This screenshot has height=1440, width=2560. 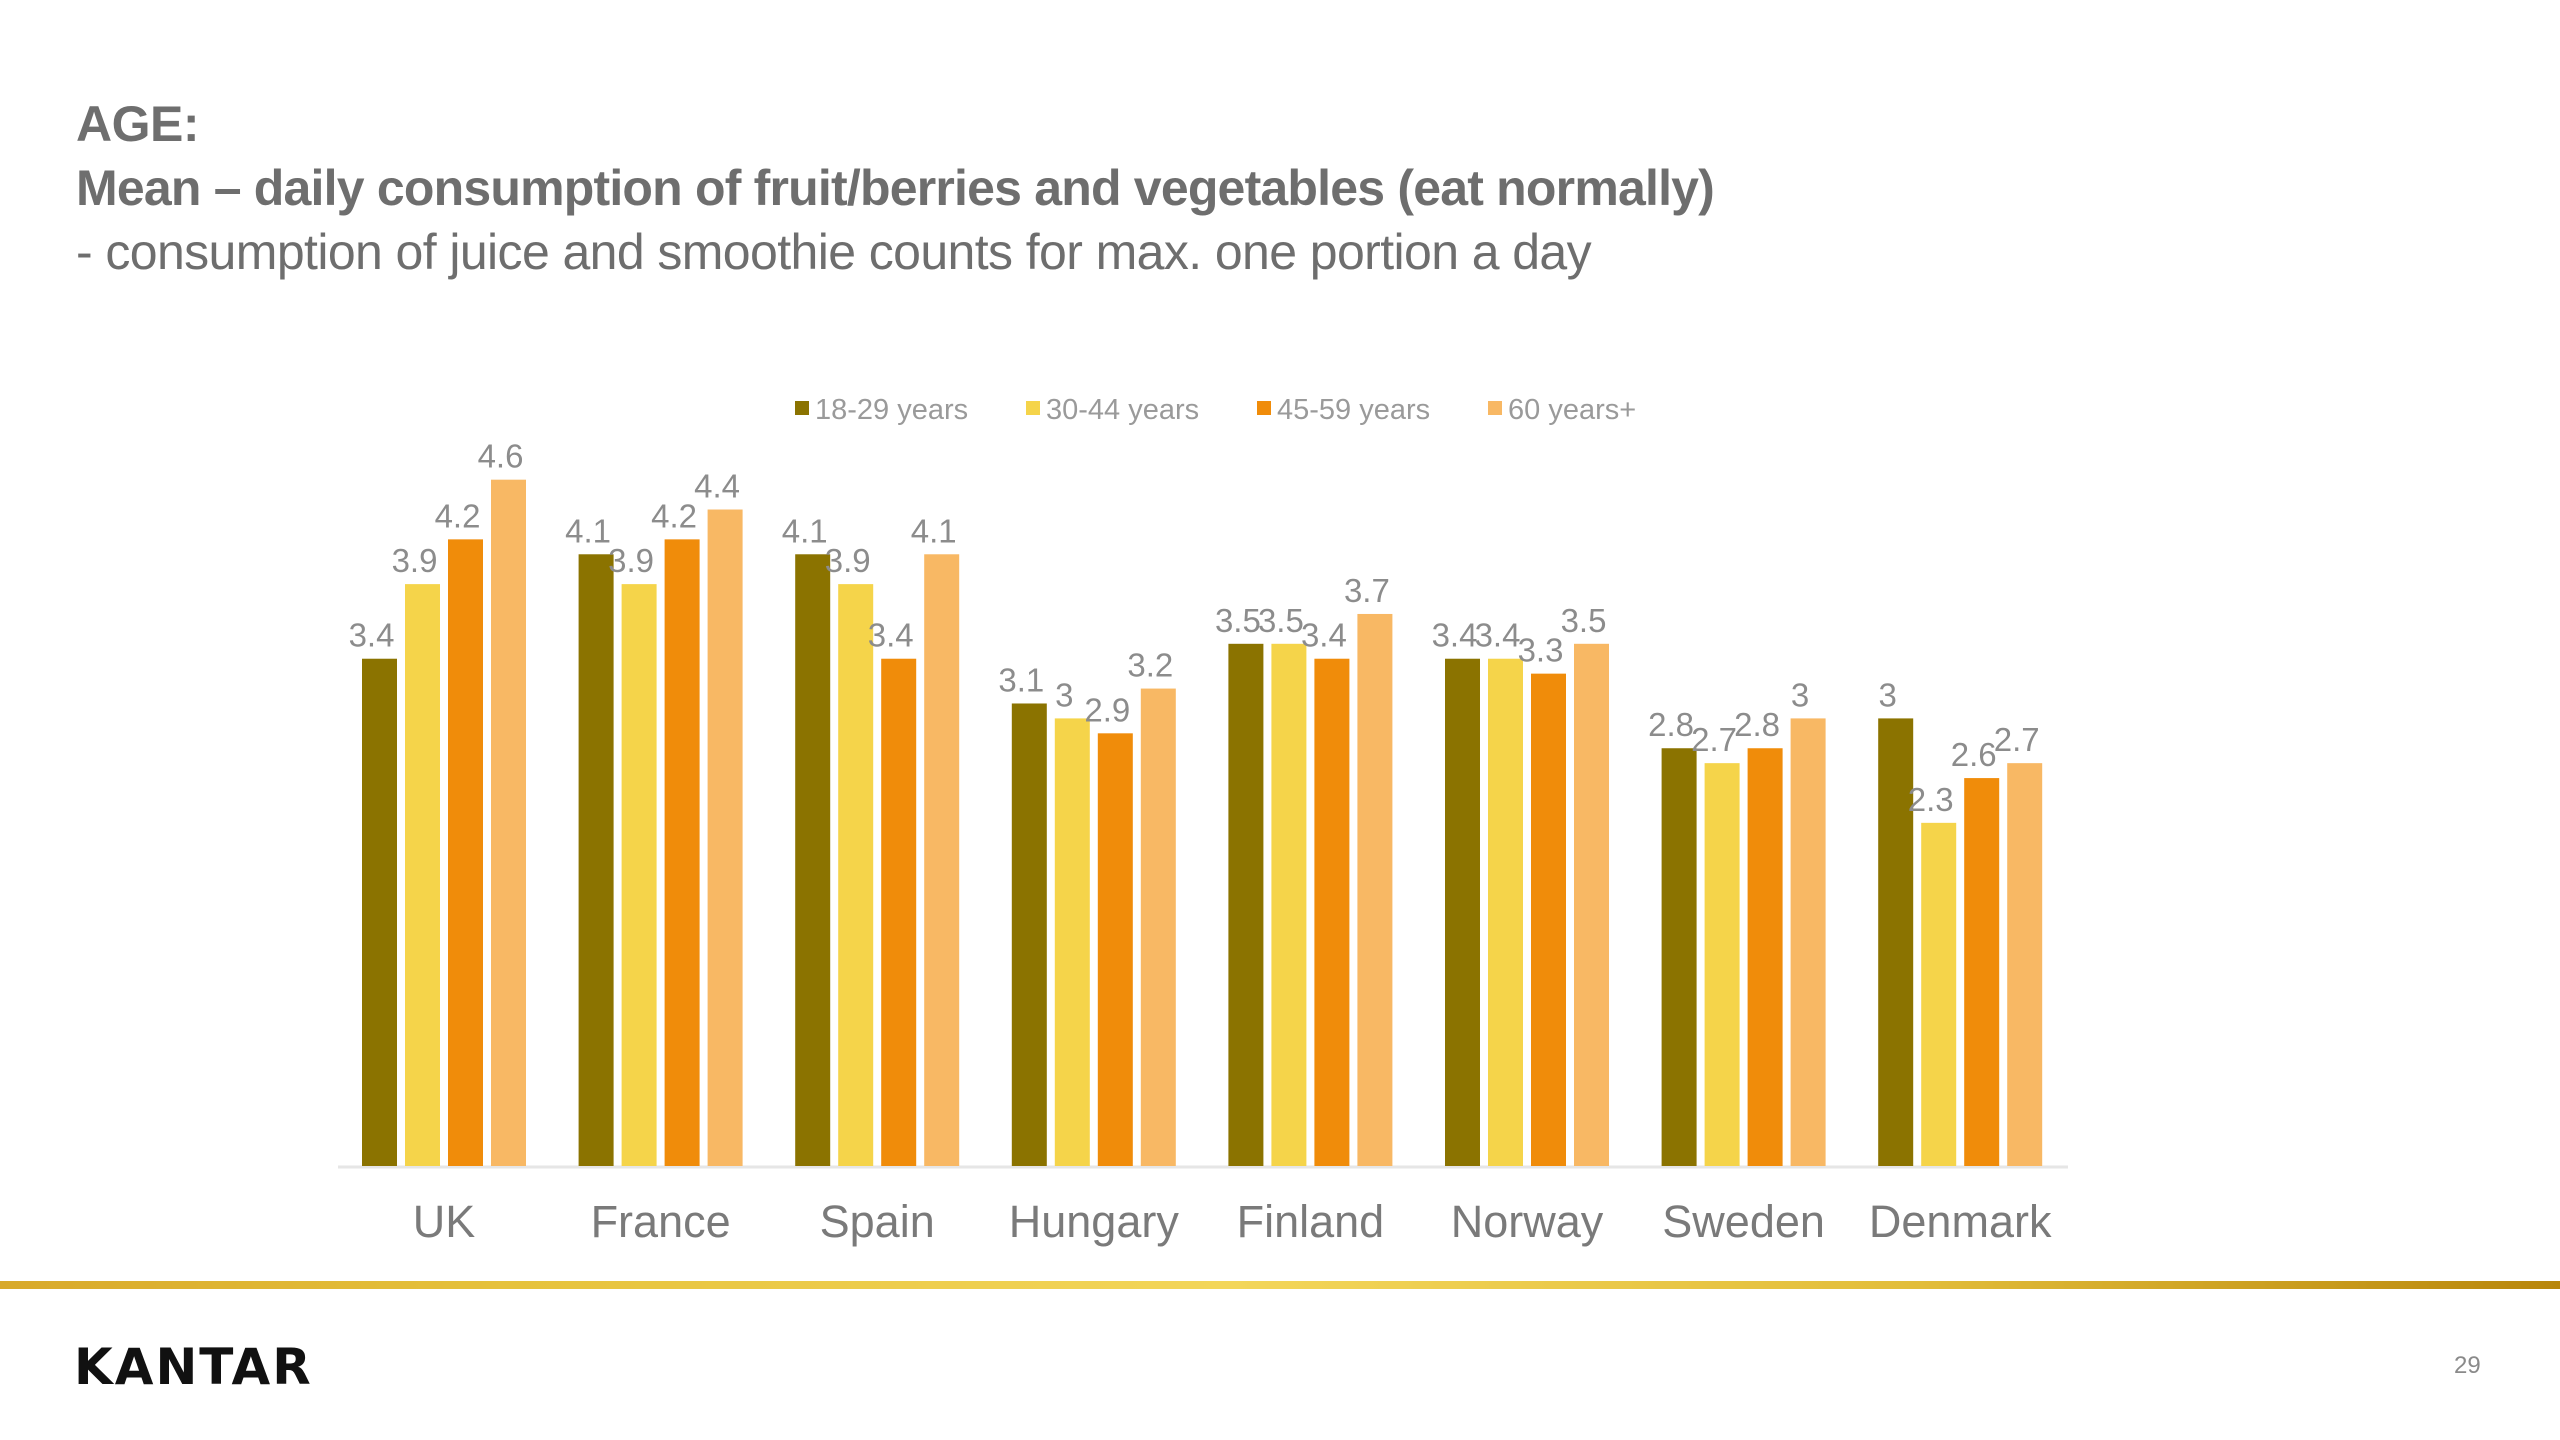 I want to click on data-label: 3.2, so click(x=1150, y=665).